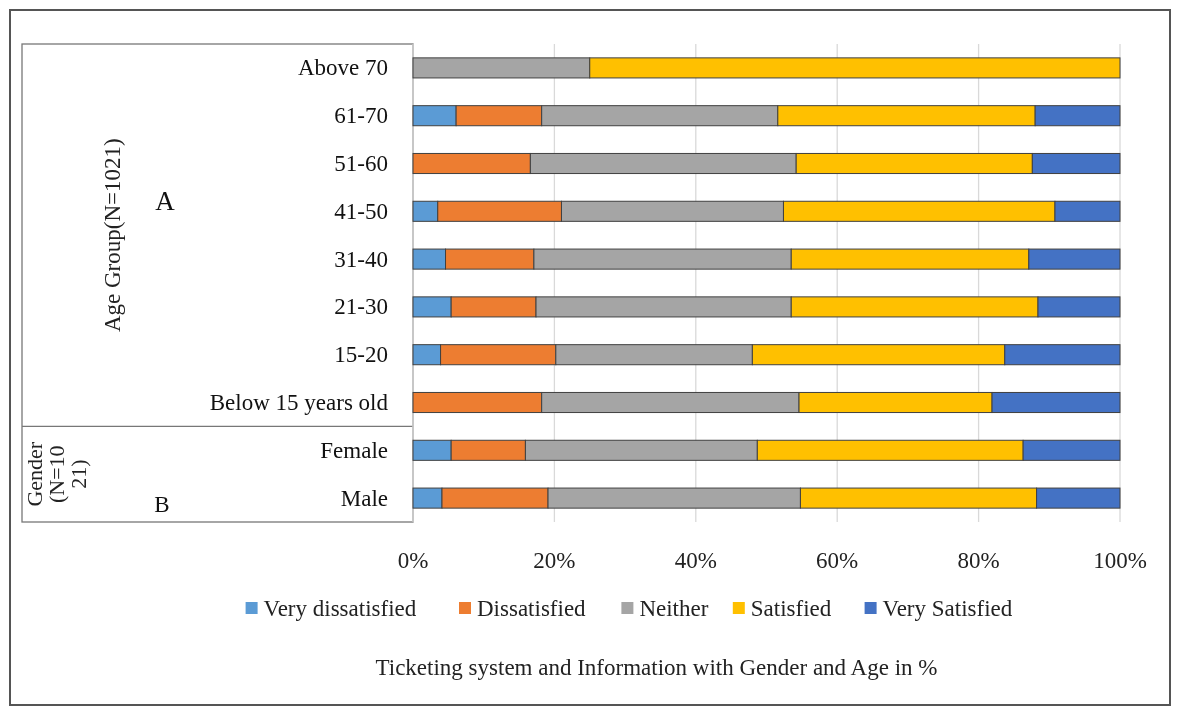 This screenshot has height=715, width=1181. I want to click on y-tick-label: 31-40, so click(361, 259).